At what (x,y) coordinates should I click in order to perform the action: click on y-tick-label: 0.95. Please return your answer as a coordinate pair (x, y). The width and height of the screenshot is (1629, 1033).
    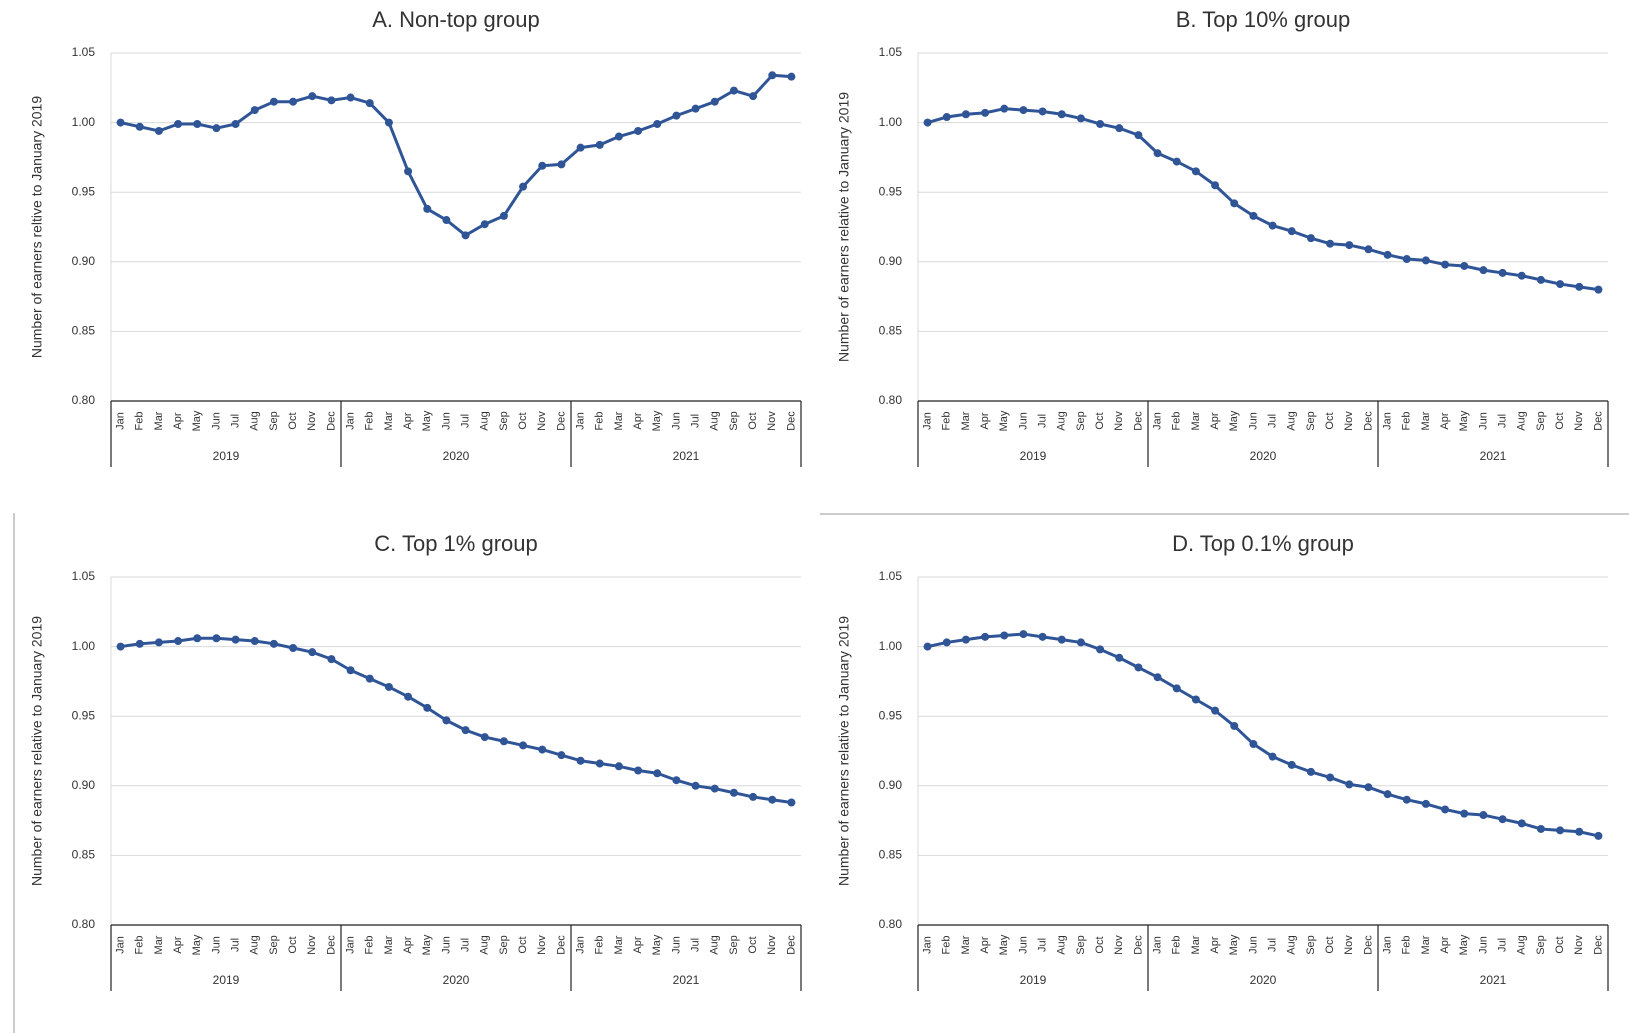
    Looking at the image, I should click on (84, 715).